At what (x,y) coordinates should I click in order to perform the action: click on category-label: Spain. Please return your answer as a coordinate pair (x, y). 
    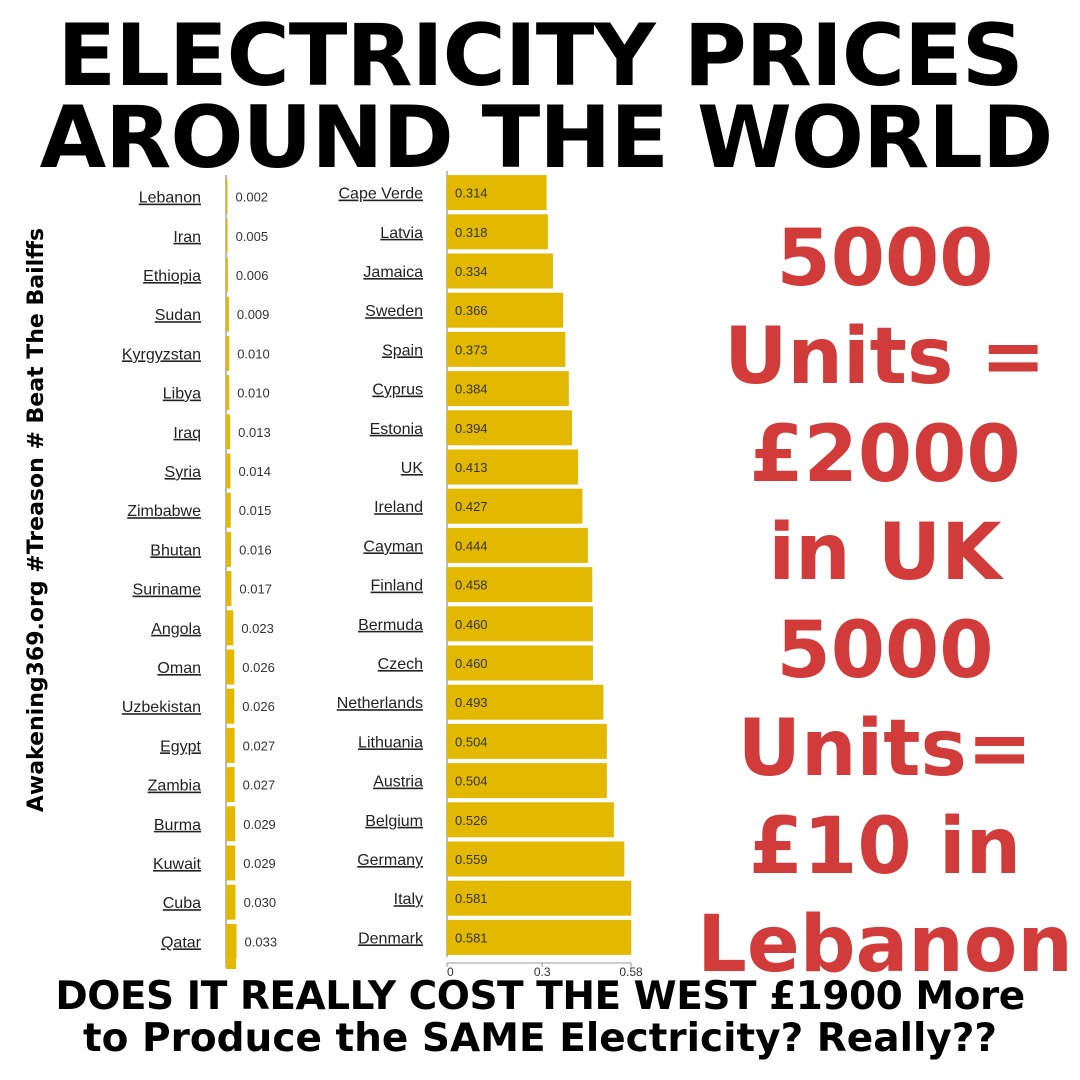
    Looking at the image, I should click on (402, 350).